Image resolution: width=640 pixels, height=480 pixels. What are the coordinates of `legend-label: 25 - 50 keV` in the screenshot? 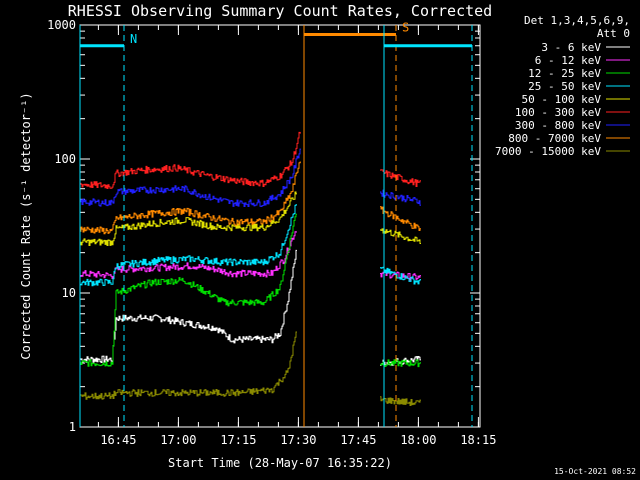 It's located at (564, 86).